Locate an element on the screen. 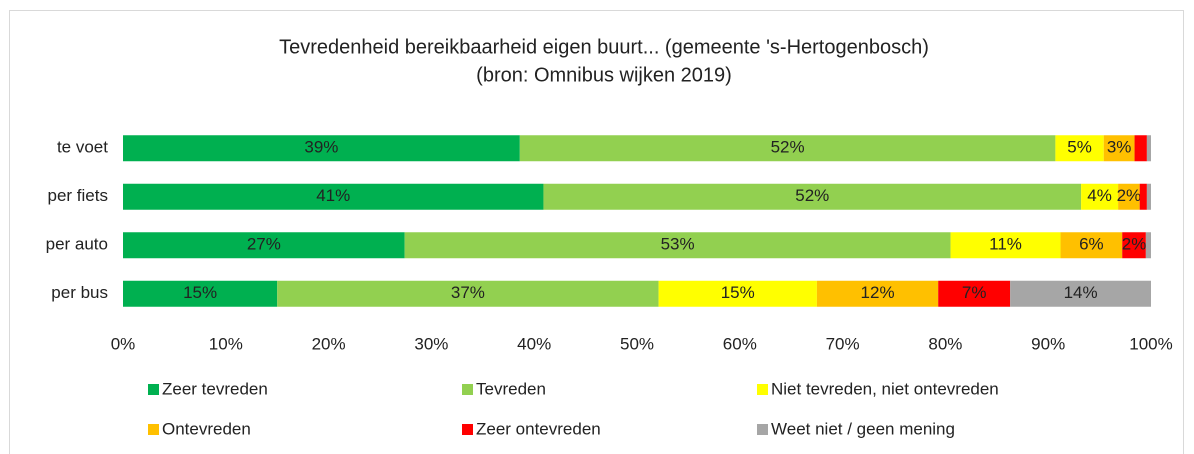 The image size is (1194, 454). data-label: 53% is located at coordinates (678, 244).